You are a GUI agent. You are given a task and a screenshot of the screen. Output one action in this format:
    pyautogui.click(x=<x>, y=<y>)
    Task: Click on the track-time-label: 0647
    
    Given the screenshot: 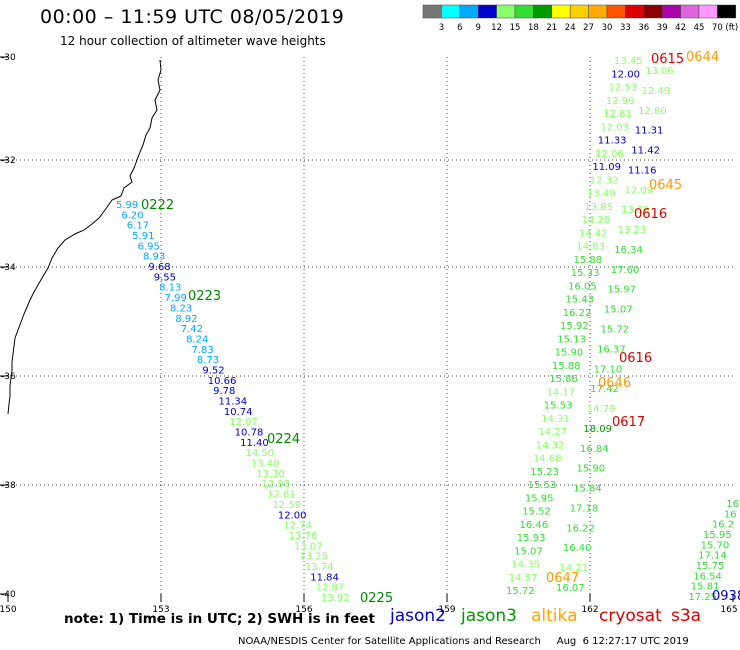 What is the action you would take?
    pyautogui.click(x=562, y=578)
    